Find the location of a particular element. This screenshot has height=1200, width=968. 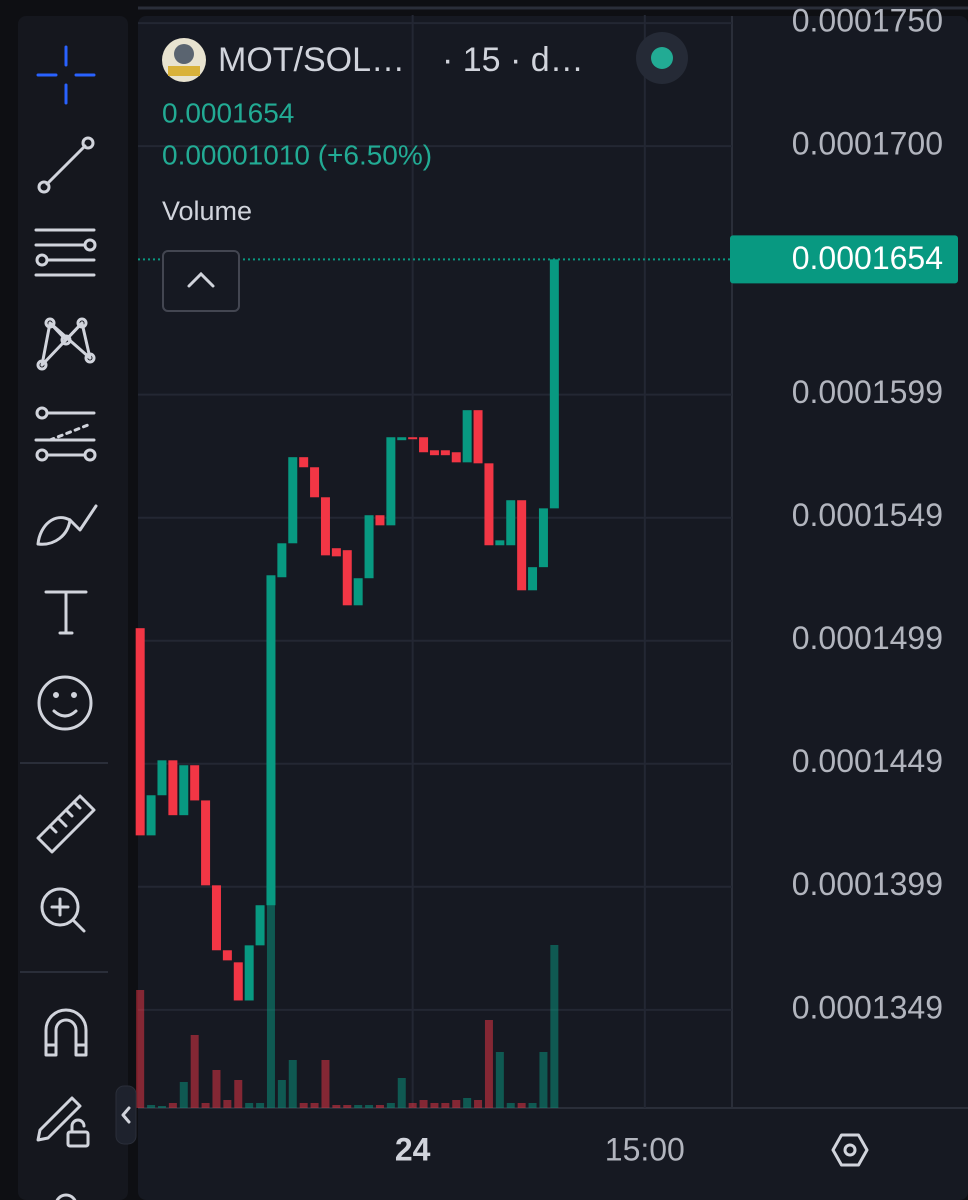

current-price-tag is located at coordinates (844, 259).